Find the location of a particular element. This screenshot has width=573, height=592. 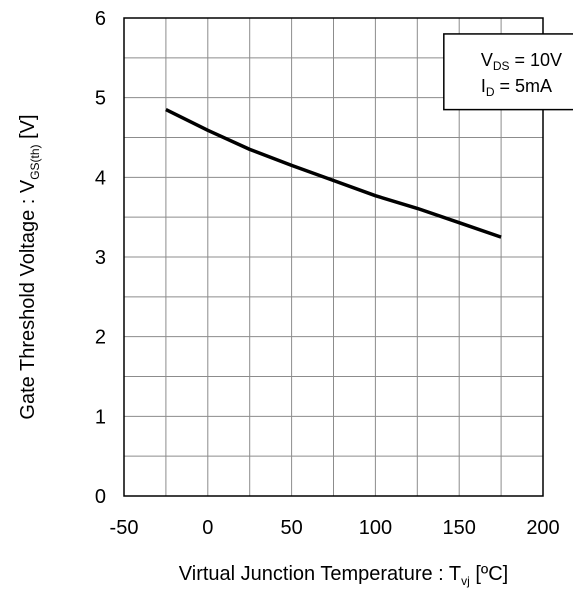

series-line is located at coordinates (333, 173).